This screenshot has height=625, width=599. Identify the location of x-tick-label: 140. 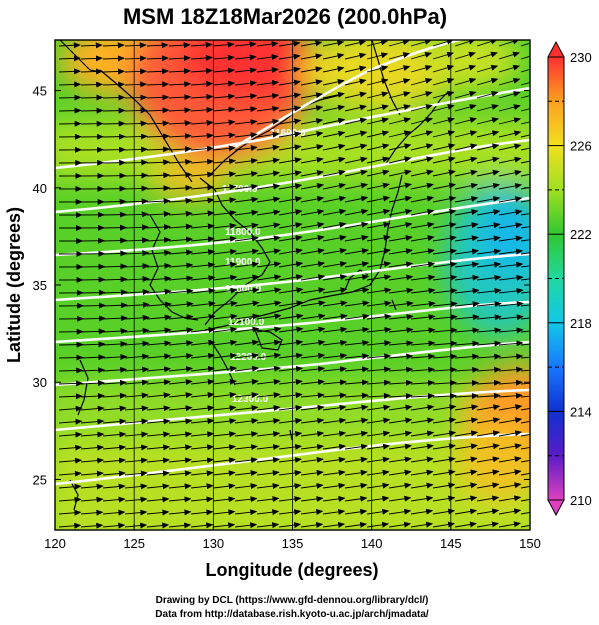
(372, 543).